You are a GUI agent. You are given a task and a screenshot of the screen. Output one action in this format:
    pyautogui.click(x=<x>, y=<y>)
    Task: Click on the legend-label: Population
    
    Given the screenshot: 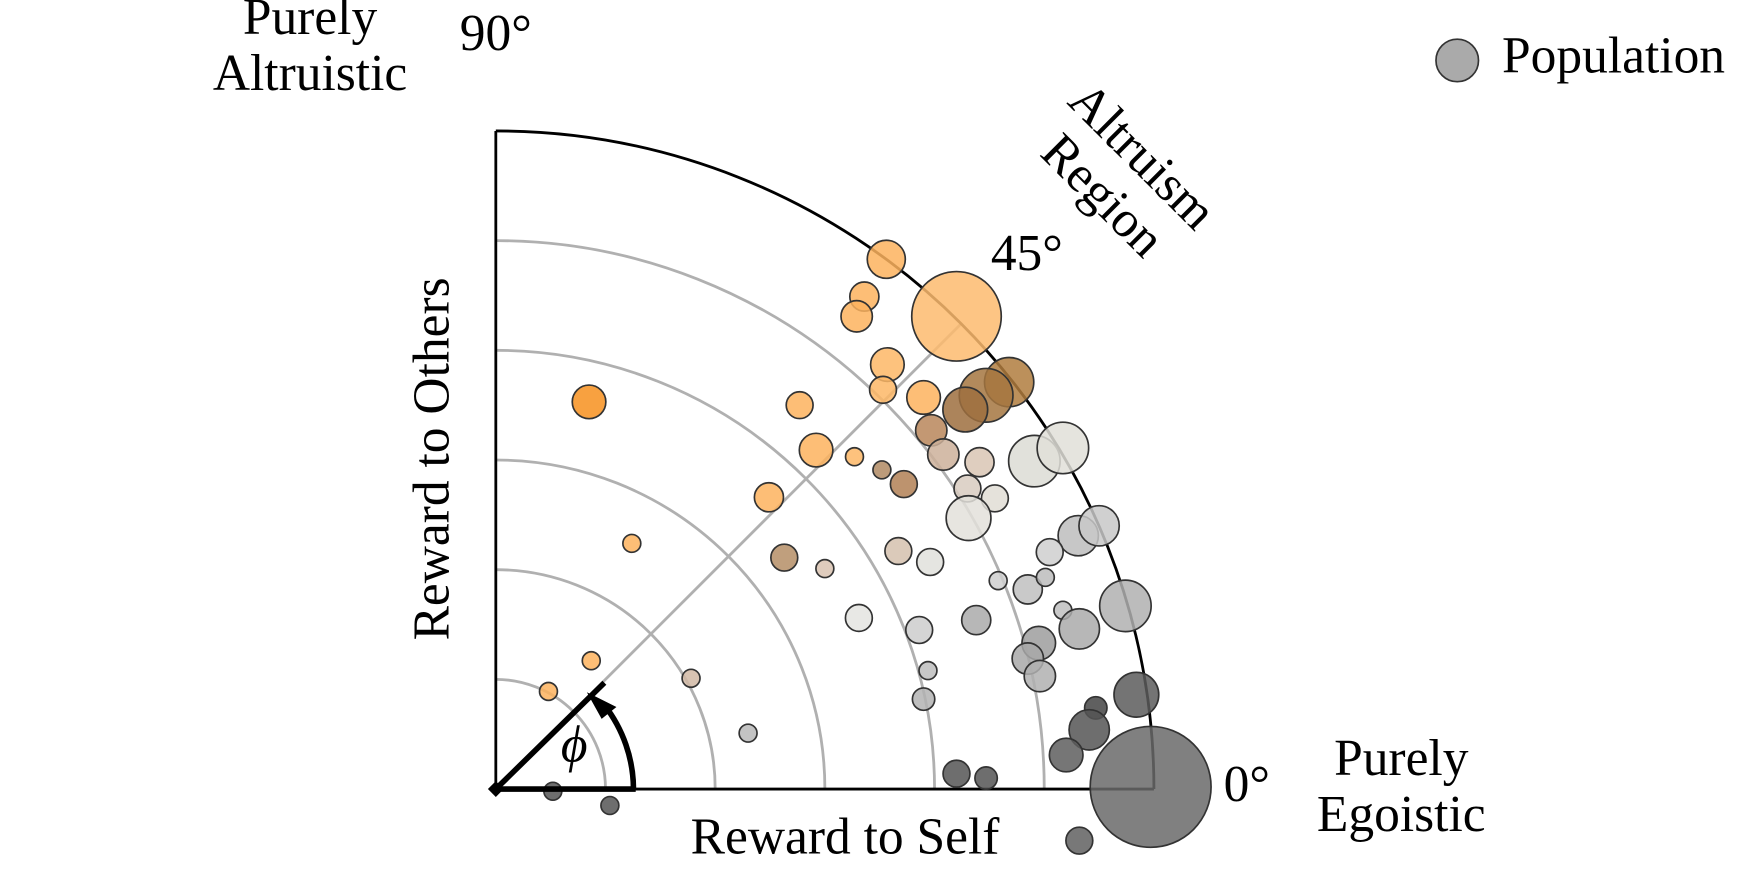 What is the action you would take?
    pyautogui.click(x=1613, y=55)
    